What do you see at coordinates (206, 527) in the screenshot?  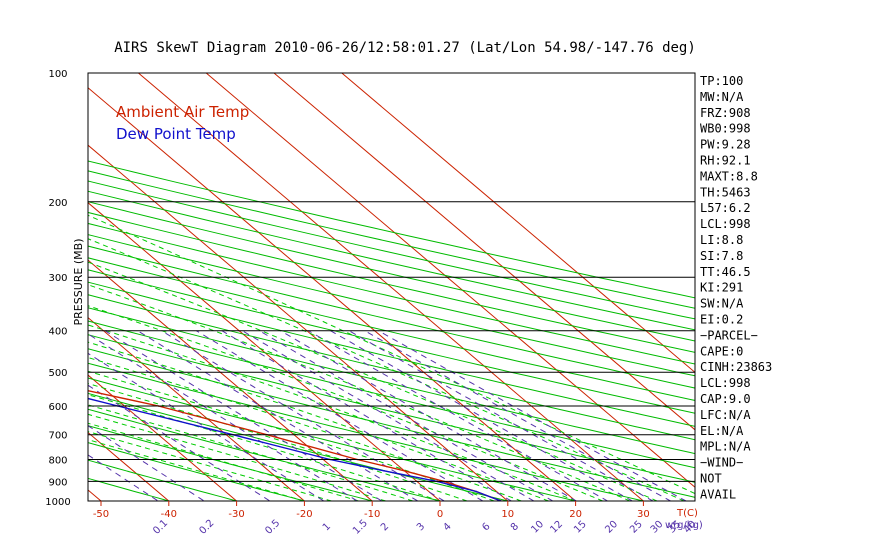 I see `mixing-ratio-tick-label: 0.2` at bounding box center [206, 527].